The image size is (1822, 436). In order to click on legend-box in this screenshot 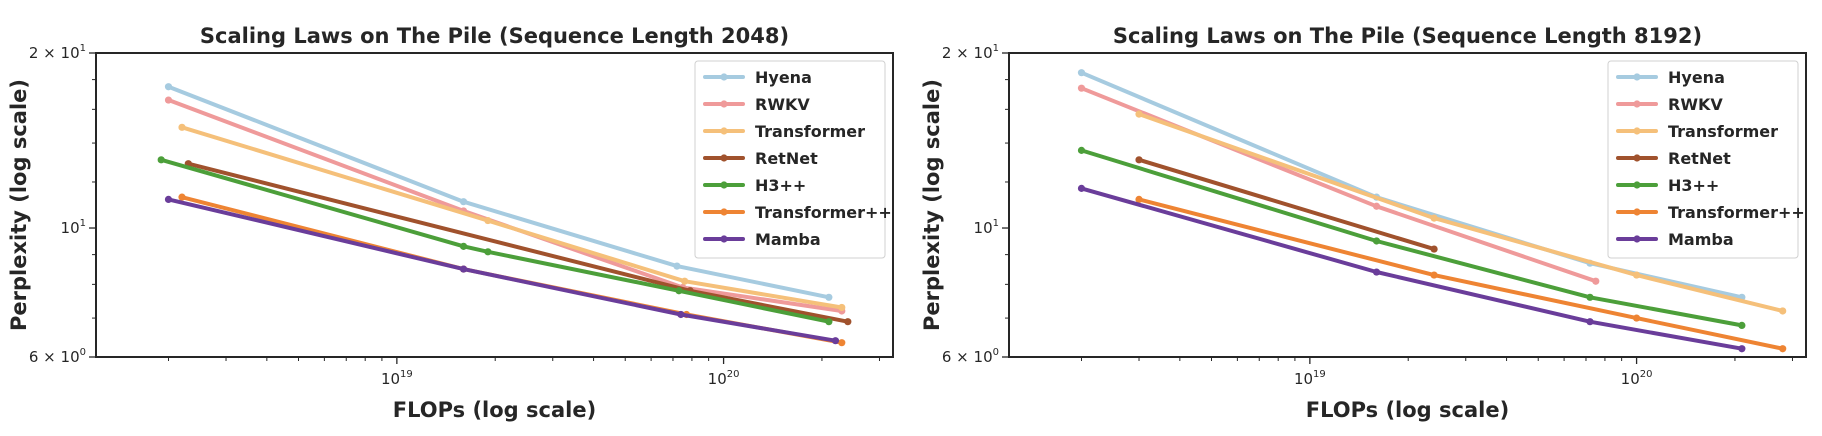, I will do `click(790, 159)`.